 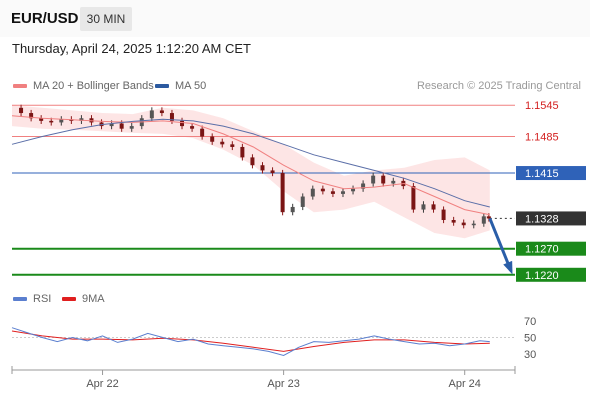 I want to click on legend-label-ma50: MA 50, so click(x=191, y=86).